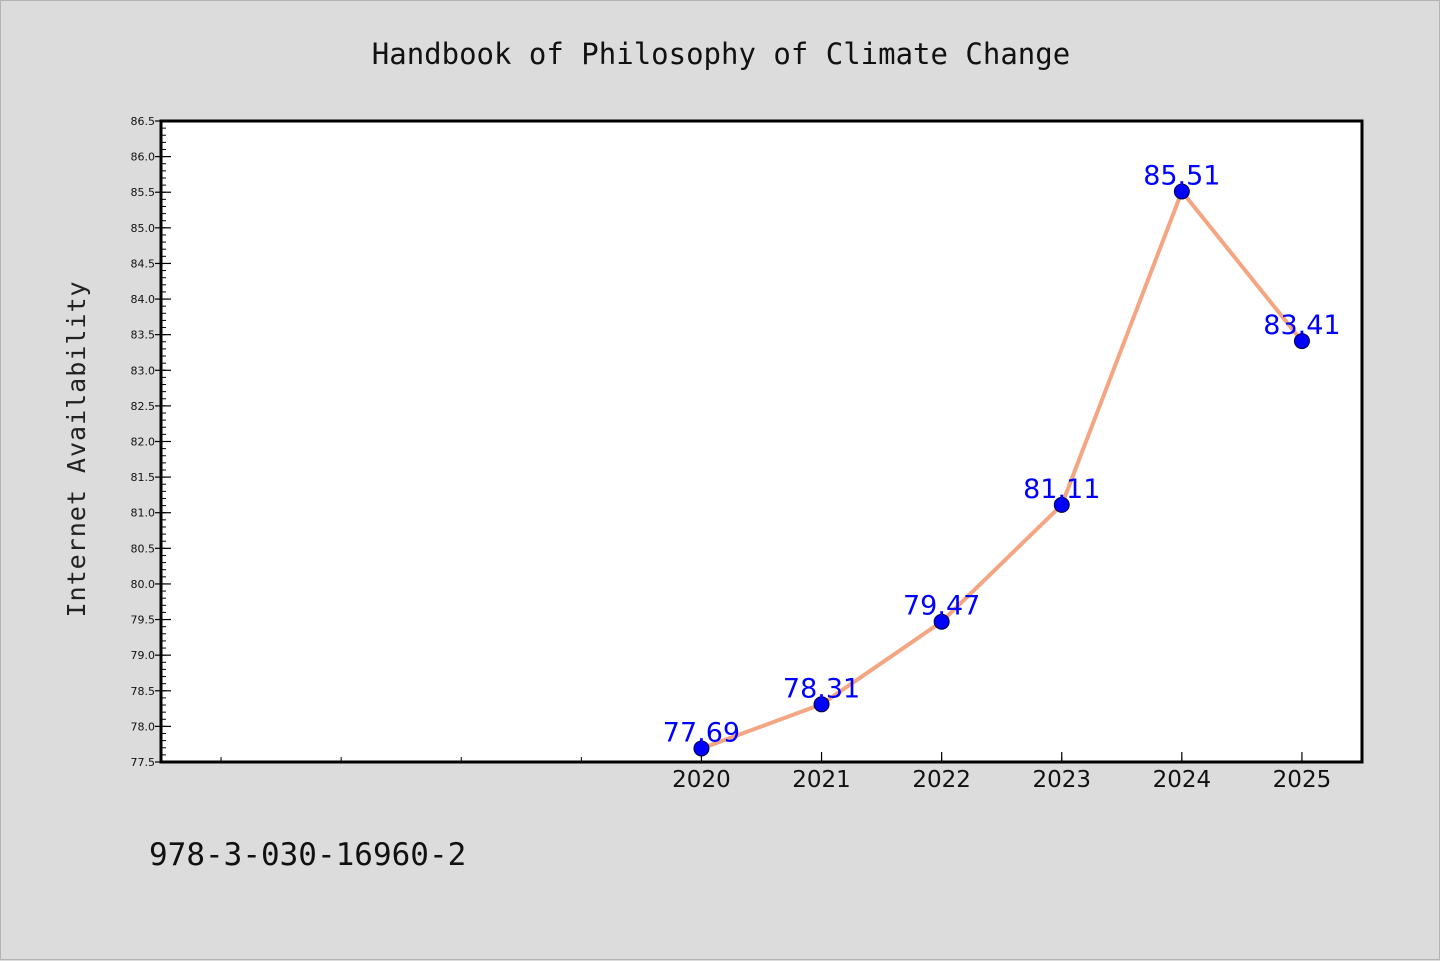  I want to click on y-axis-label: Internet Availability, so click(76, 448).